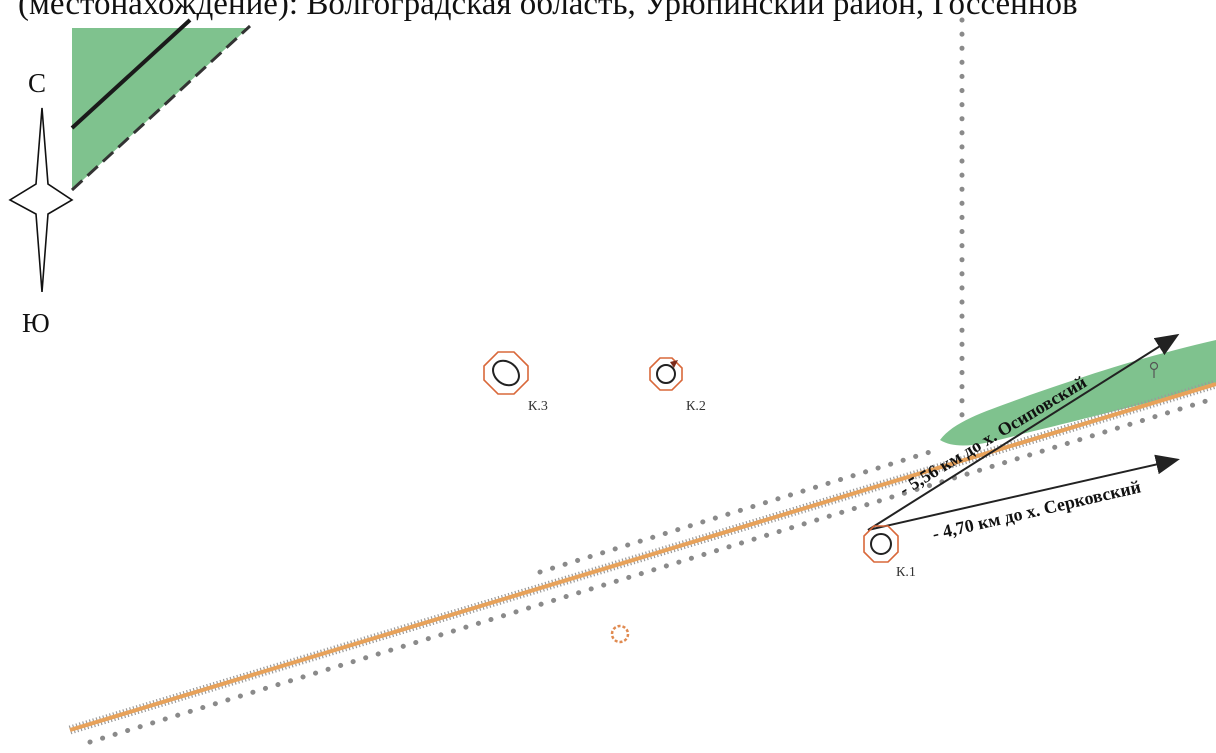 The width and height of the screenshot is (1216, 753). Describe the element at coordinates (161, 105) in the screenshot. I see `vegetation-strip-top-left` at that location.